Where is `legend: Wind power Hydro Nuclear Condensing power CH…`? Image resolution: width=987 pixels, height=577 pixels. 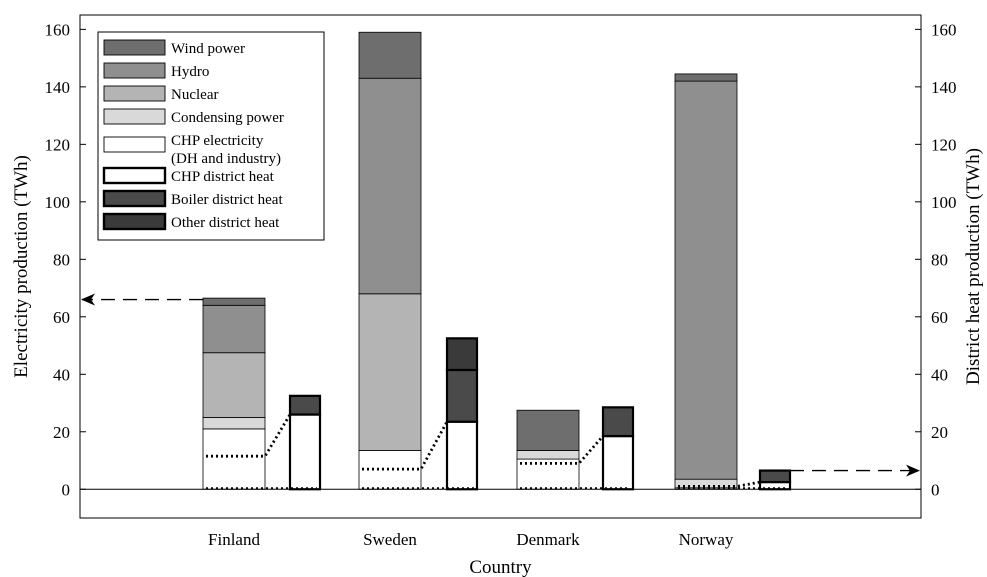
legend: Wind power Hydro Nuclear Condensing power CH… is located at coordinates (211, 136).